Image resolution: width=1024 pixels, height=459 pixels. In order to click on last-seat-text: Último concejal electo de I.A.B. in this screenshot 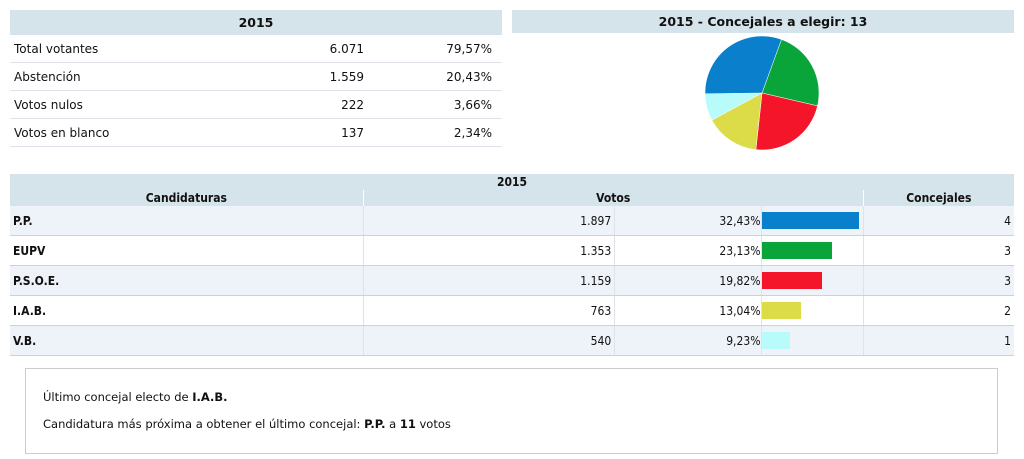, I will do `click(135, 397)`.